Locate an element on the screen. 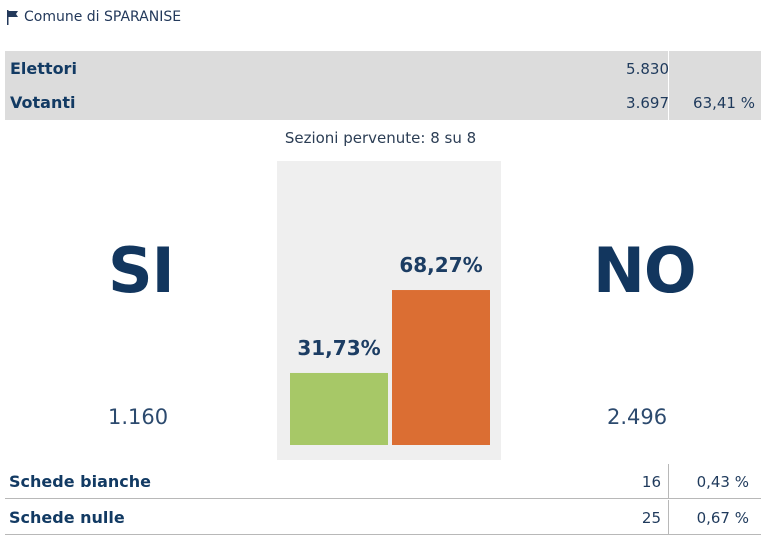 Image resolution: width=761 pixels, height=547 pixels. row-label: Schede bianche is located at coordinates (80, 481).